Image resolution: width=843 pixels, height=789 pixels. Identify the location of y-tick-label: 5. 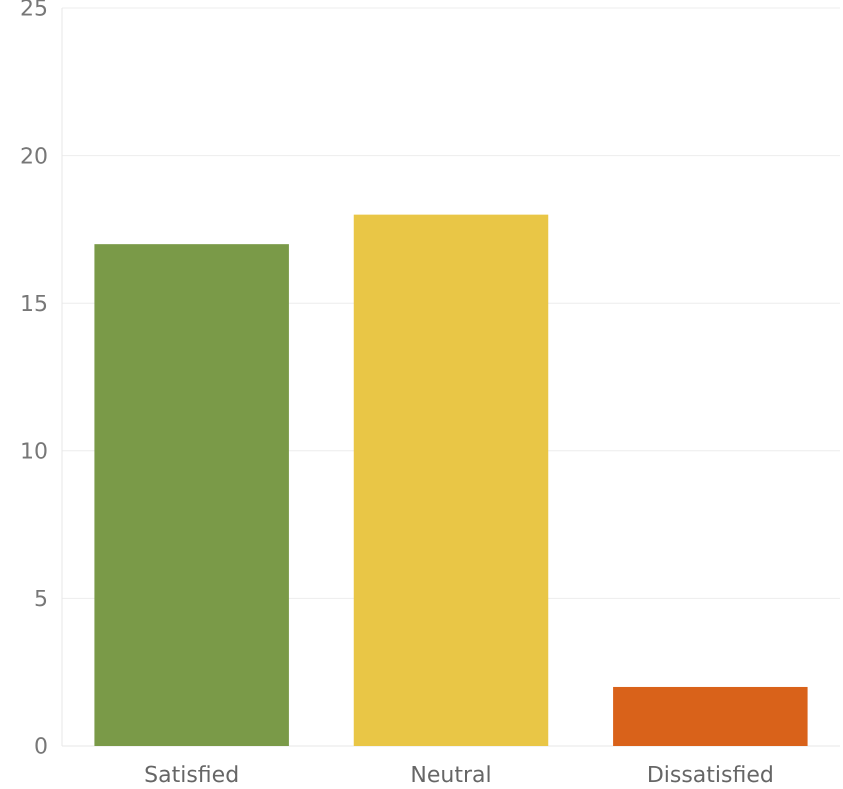
(41, 599).